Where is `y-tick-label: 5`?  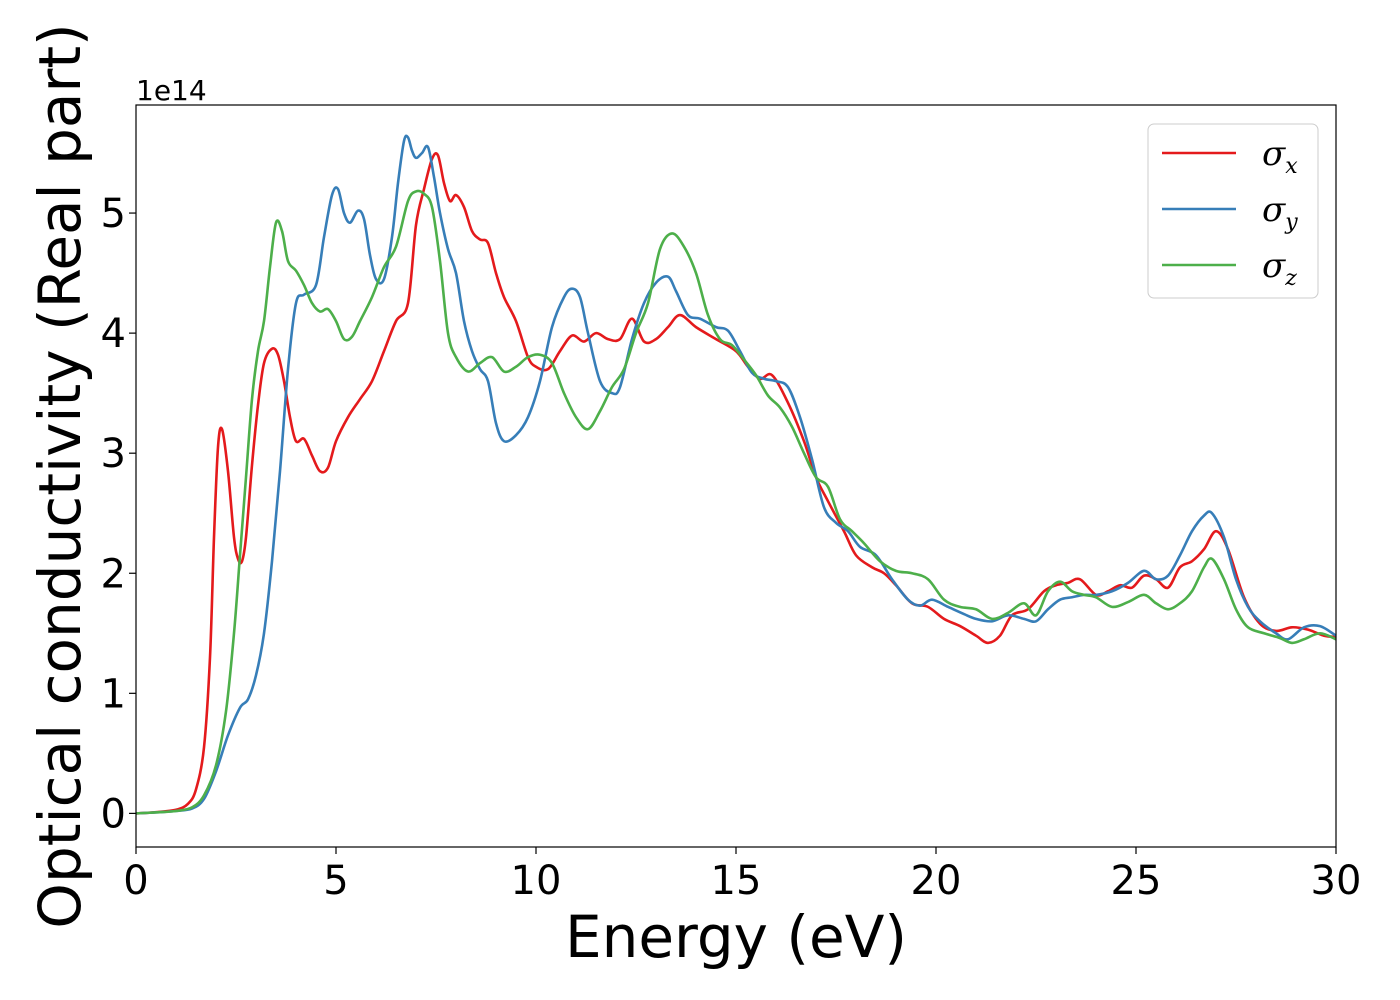 y-tick-label: 5 is located at coordinates (113, 214).